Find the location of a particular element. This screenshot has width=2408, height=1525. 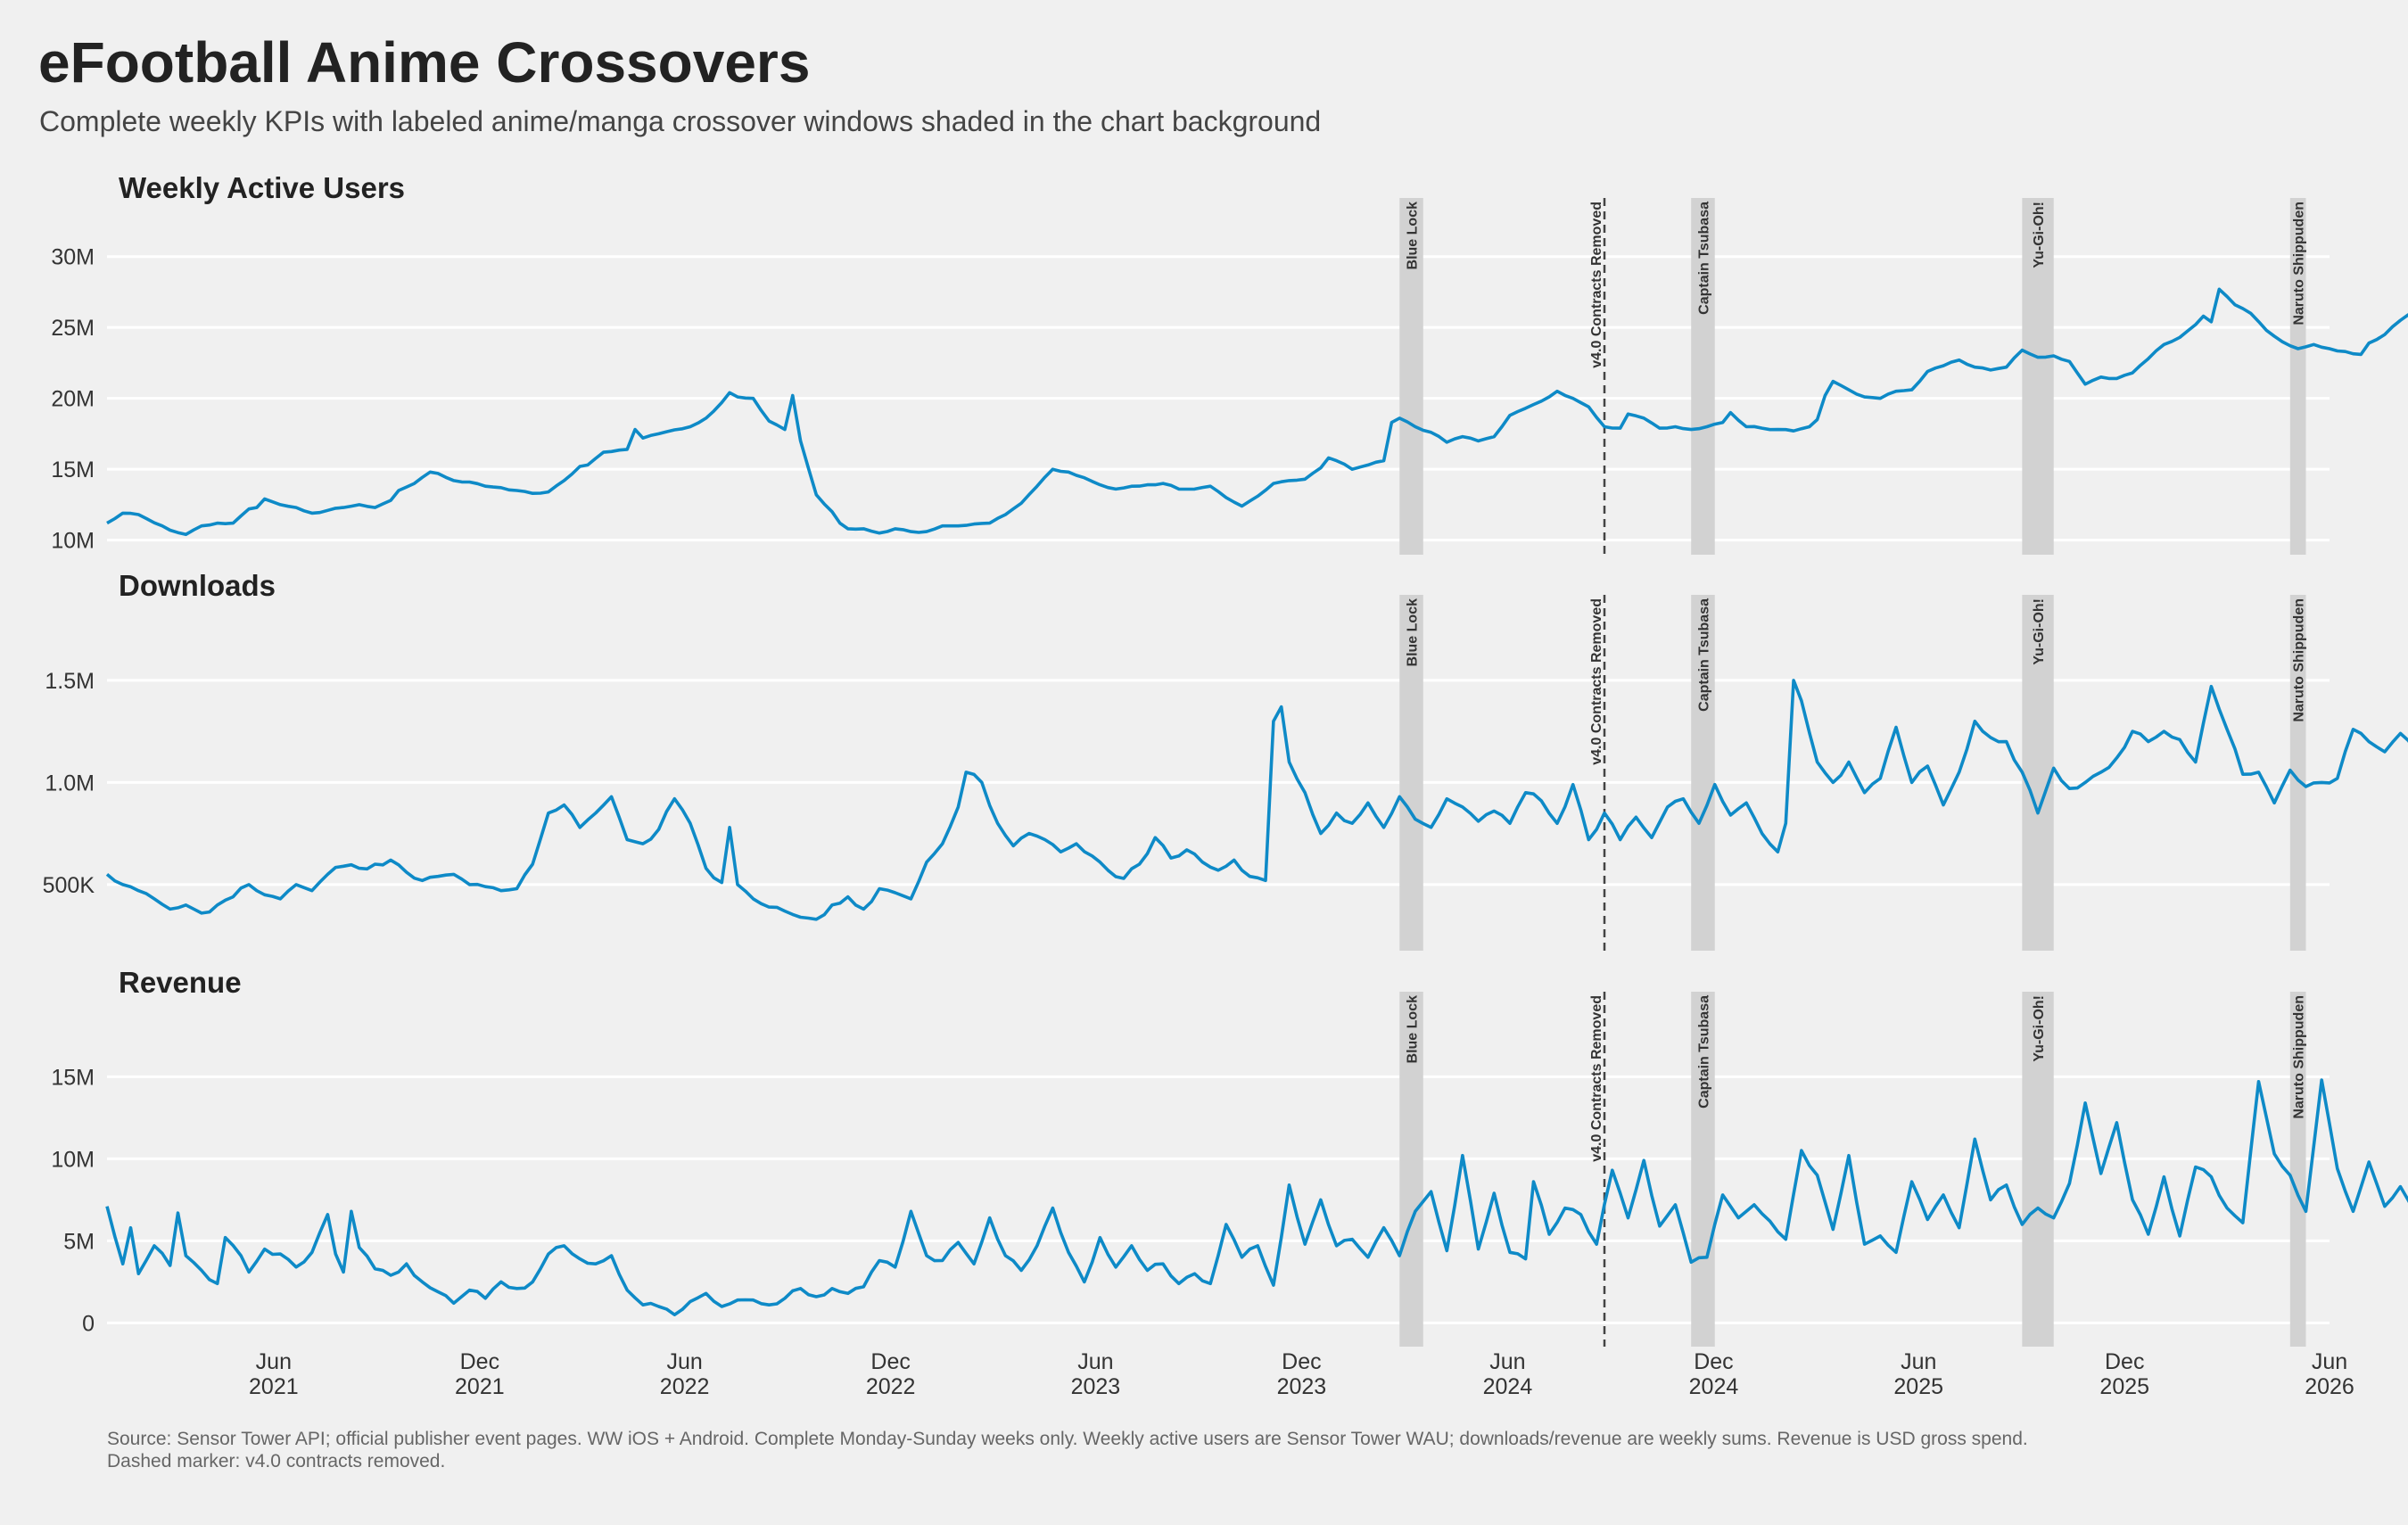

y-tick-label: 20M is located at coordinates (73, 399).